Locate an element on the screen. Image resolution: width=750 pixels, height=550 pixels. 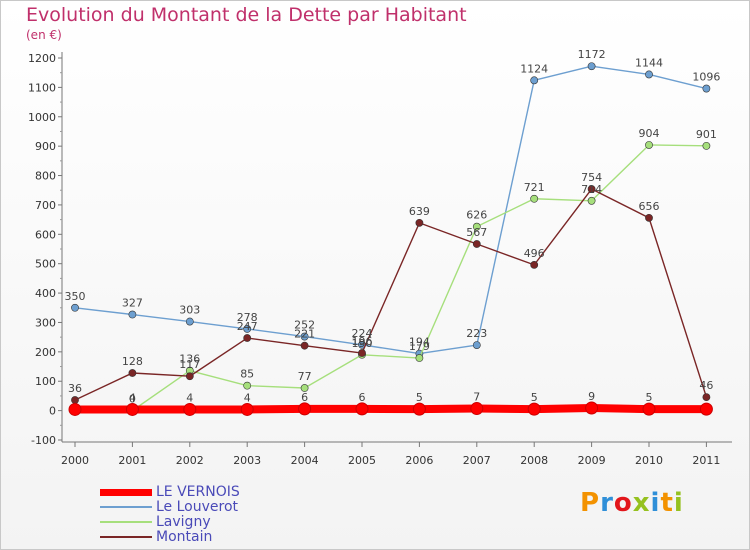
data-label-montain: 46 is located at coordinates (706, 385).